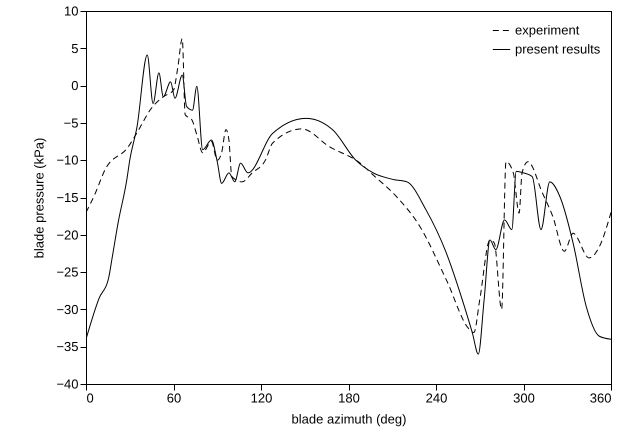 This screenshot has height=439, width=639. I want to click on x-tick-label: 0, so click(90, 398).